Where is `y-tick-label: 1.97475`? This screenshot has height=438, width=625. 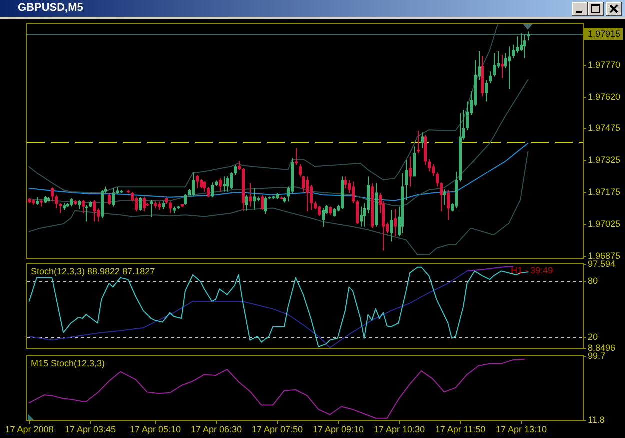
y-tick-label: 1.97475 is located at coordinates (604, 127).